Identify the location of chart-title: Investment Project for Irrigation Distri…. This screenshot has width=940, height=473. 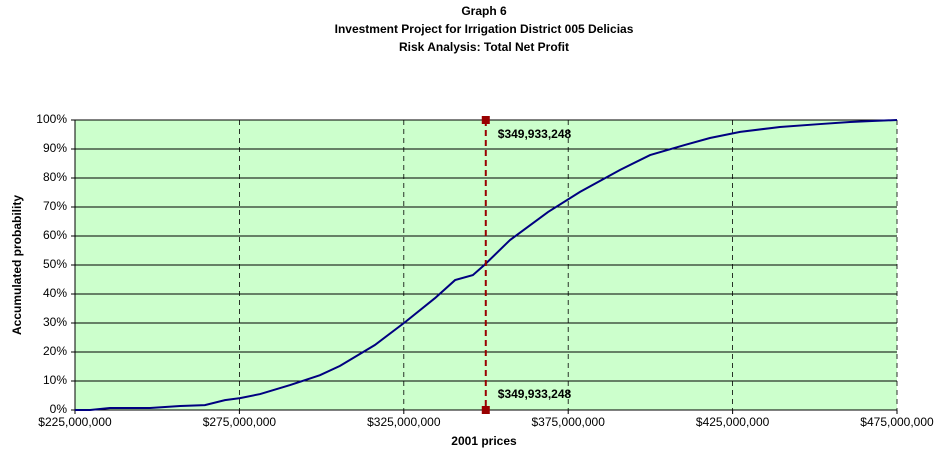
(484, 29).